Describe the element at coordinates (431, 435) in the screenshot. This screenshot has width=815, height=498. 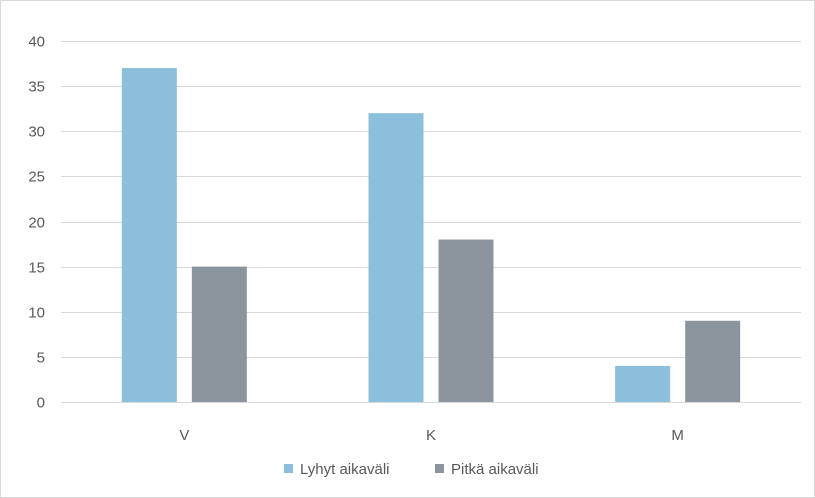
I see `x-category-label: K` at that location.